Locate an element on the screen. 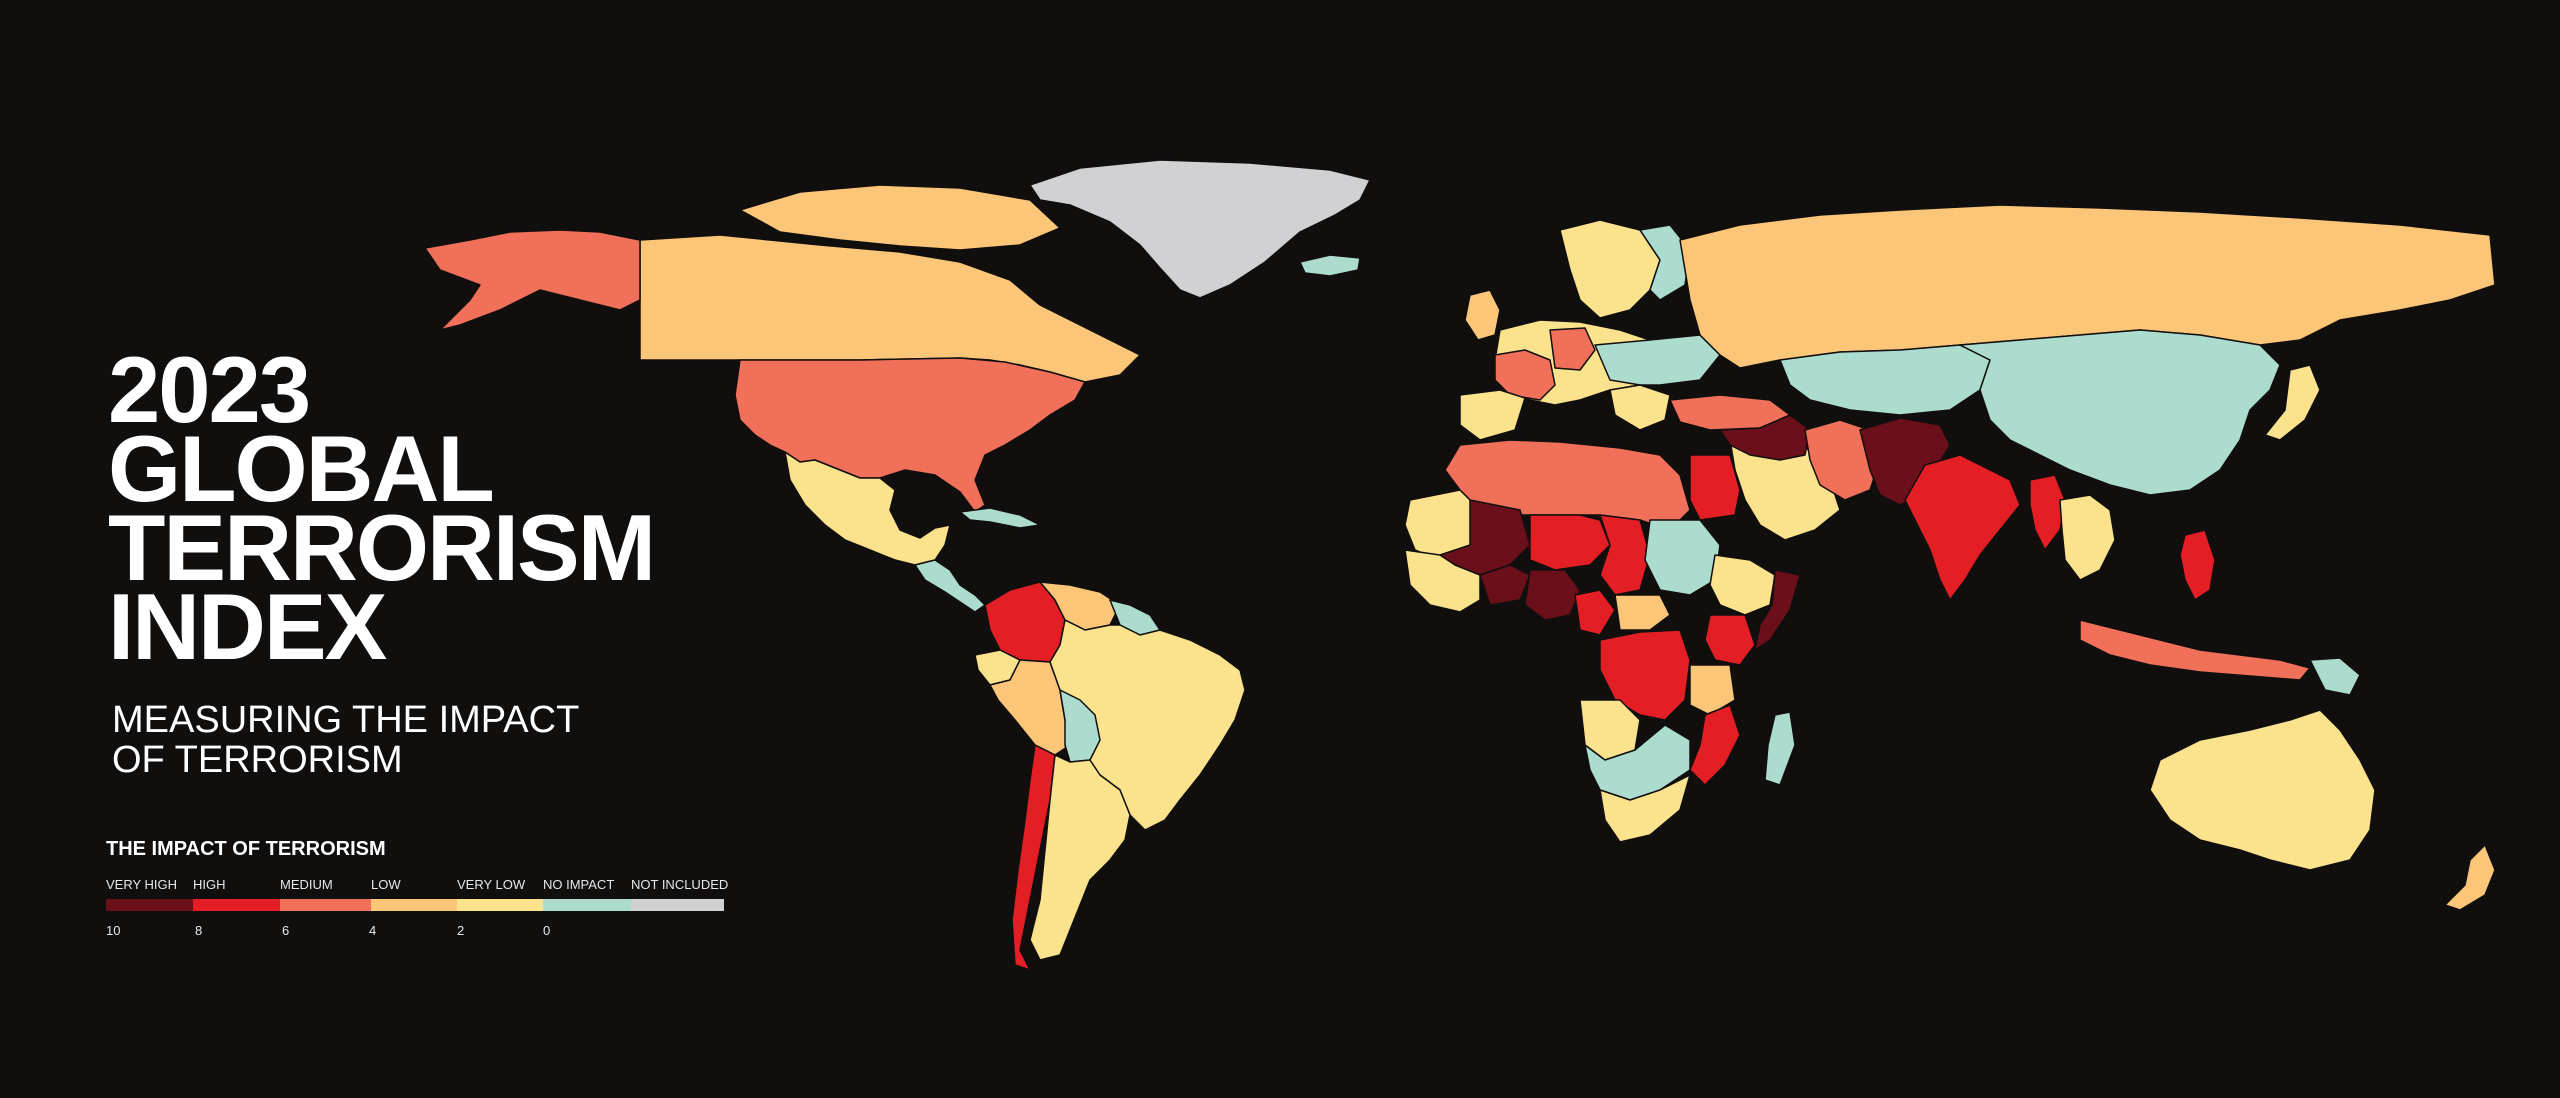 This screenshot has height=1098, width=2560. country-china is located at coordinates (2120, 412).